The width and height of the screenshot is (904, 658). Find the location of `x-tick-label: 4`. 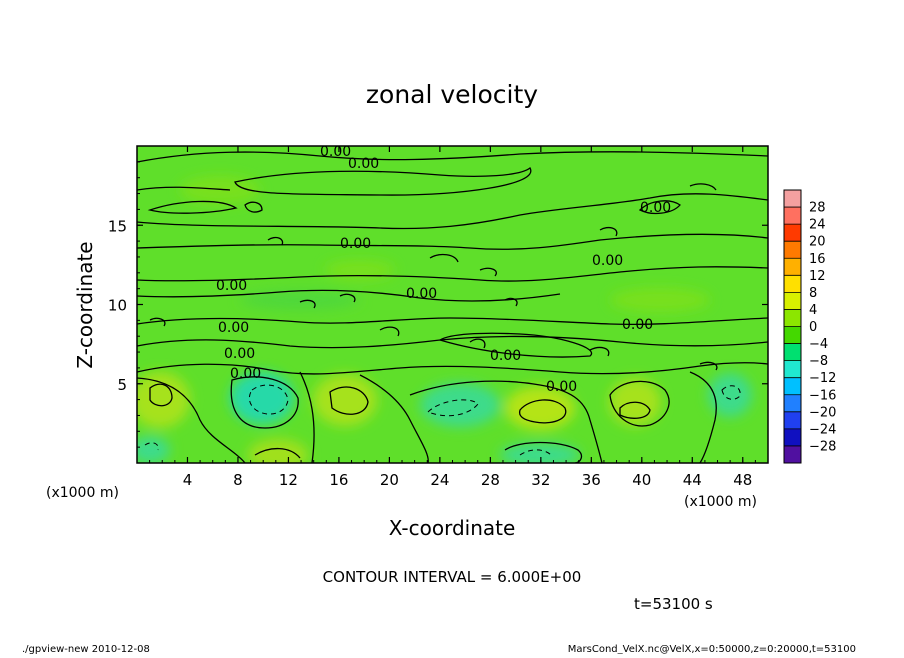

x-tick-label: 4 is located at coordinates (188, 480).